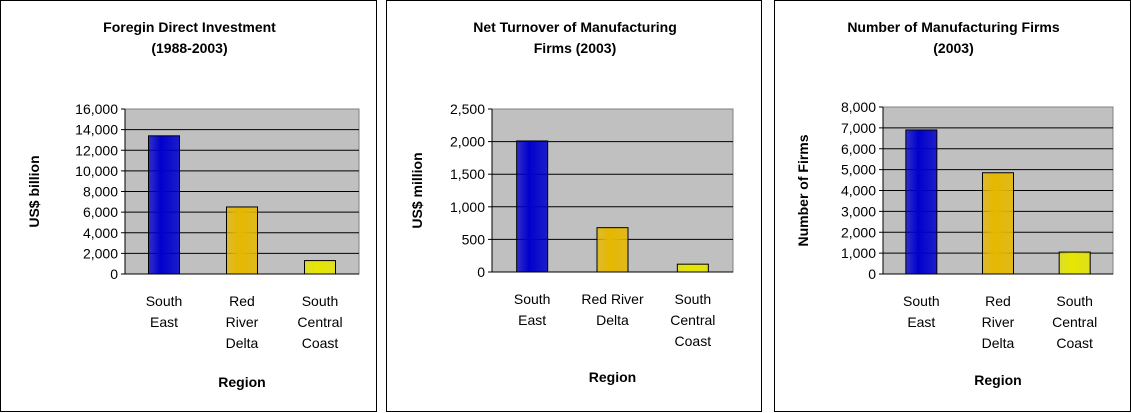  What do you see at coordinates (417, 190) in the screenshot?
I see `y-axis-title: US$ million` at bounding box center [417, 190].